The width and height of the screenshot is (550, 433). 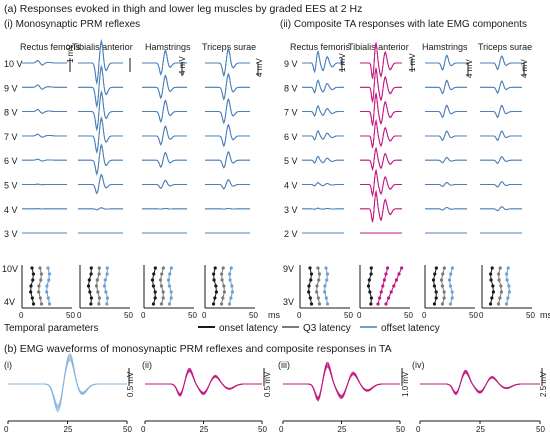 I want to click on panel-b-scale-2: 1.0 mV, so click(x=405, y=384).